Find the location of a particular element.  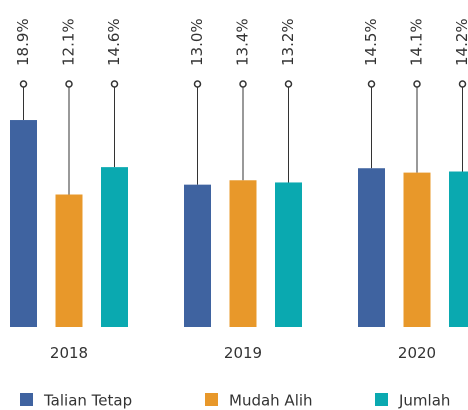

value-label: 14.2% is located at coordinates (460, 42).